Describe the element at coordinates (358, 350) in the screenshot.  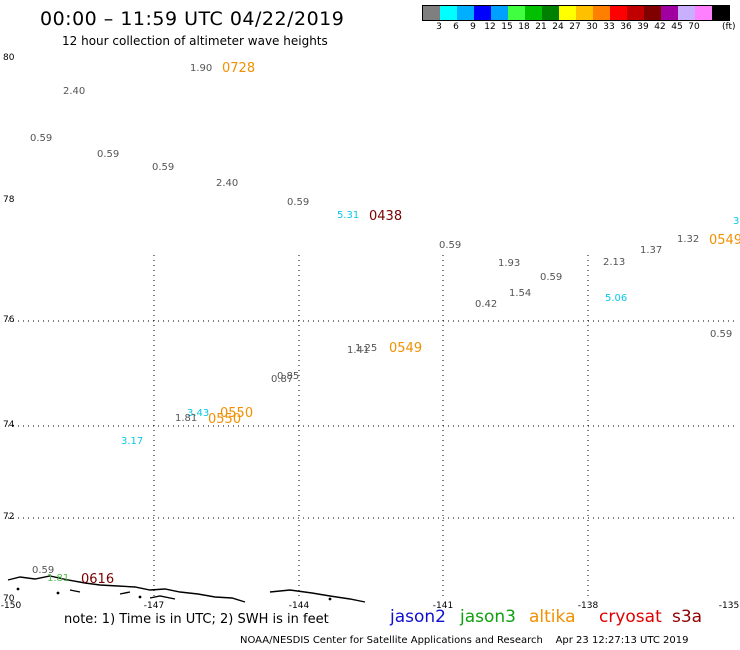
I see `wave-height-label: 1.41` at that location.